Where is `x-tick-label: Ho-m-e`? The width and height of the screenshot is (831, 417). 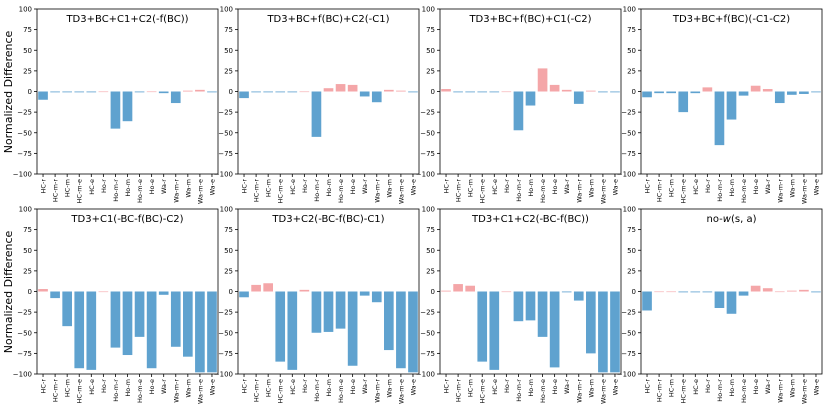 x-tick-label: Ho-m-e is located at coordinates (744, 391).